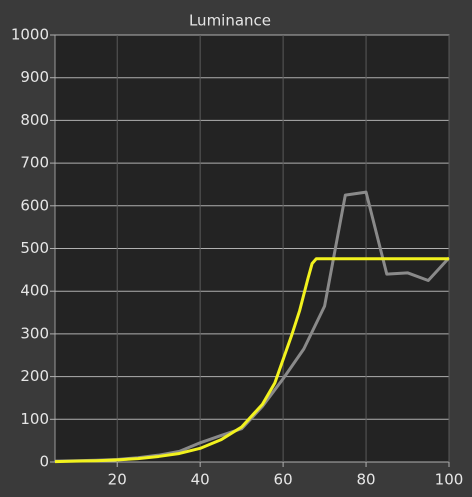 This screenshot has width=472, height=497. What do you see at coordinates (34, 291) in the screenshot?
I see `y-tick-label: 400` at bounding box center [34, 291].